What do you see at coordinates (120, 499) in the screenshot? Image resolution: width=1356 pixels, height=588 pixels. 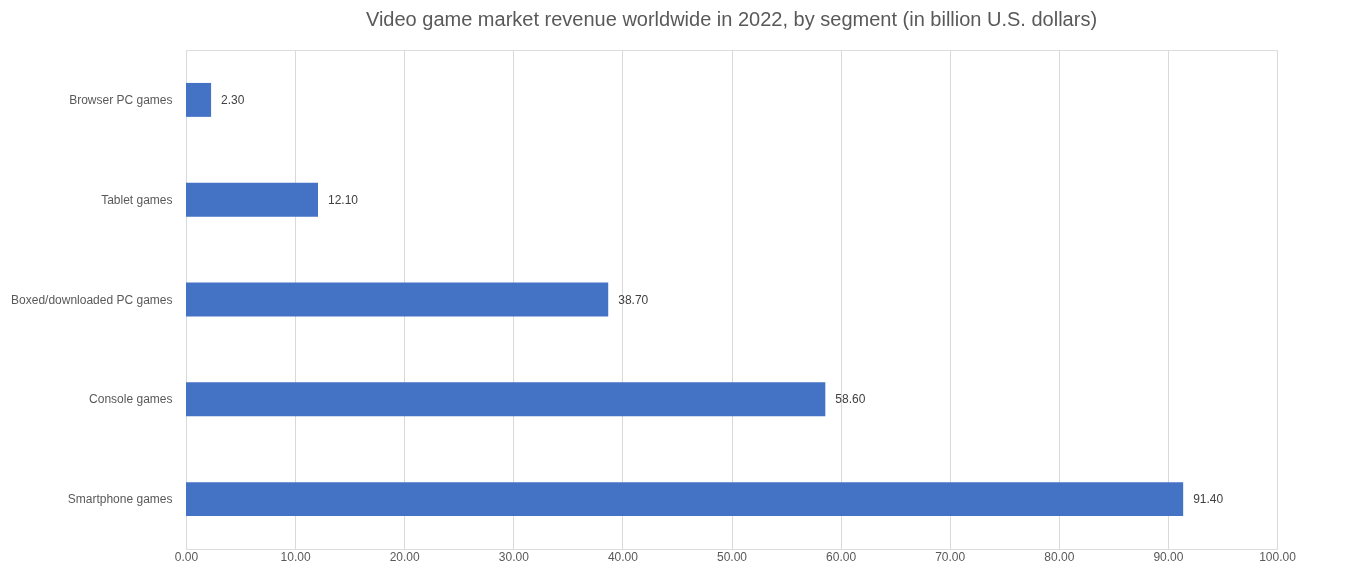 I see `y-tick-label: Smartphone games` at bounding box center [120, 499].